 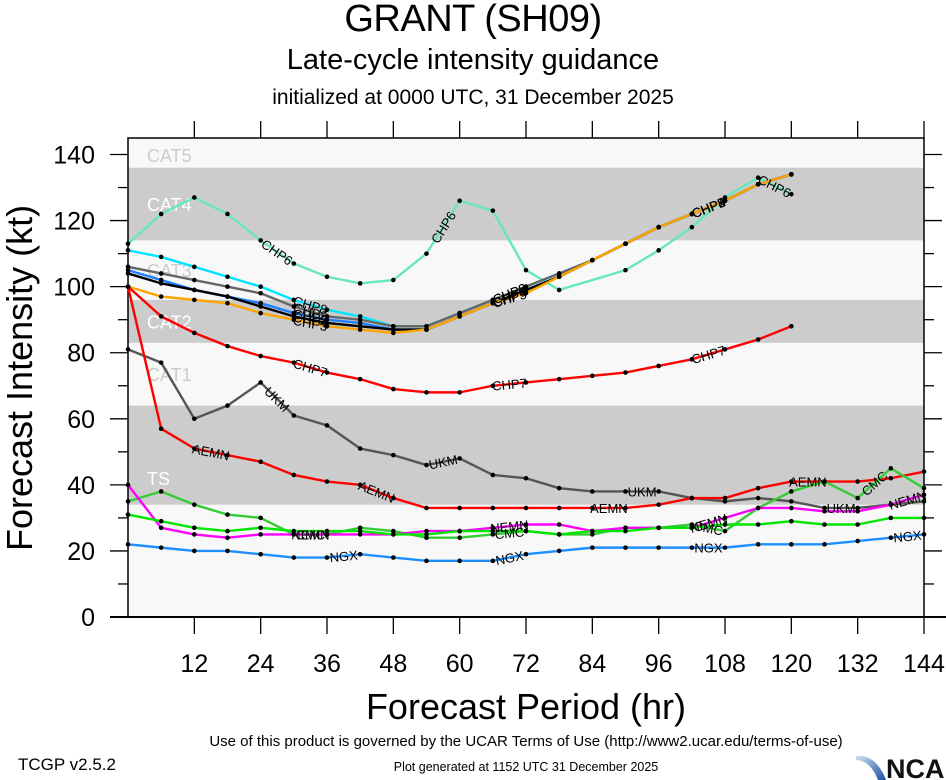 I want to click on y-tick-label: 100, so click(x=74, y=288).